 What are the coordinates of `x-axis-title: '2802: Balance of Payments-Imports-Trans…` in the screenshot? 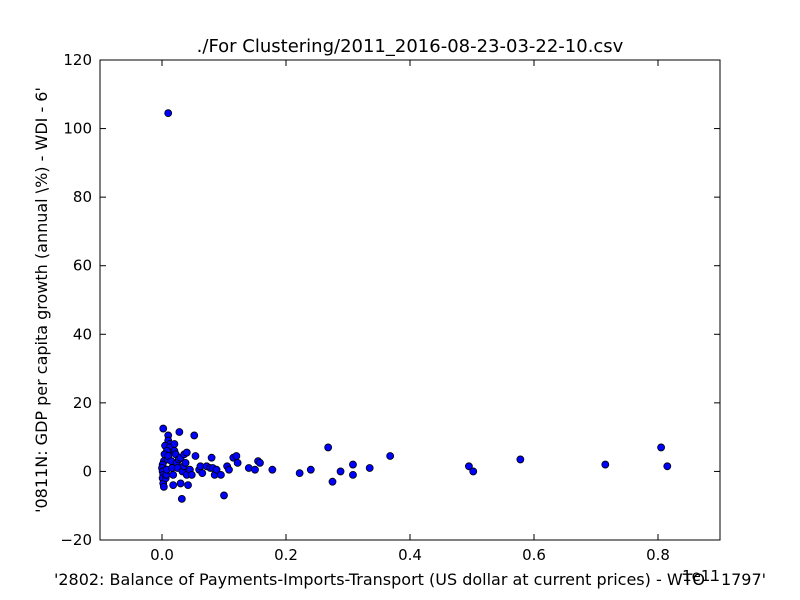 It's located at (410, 579).